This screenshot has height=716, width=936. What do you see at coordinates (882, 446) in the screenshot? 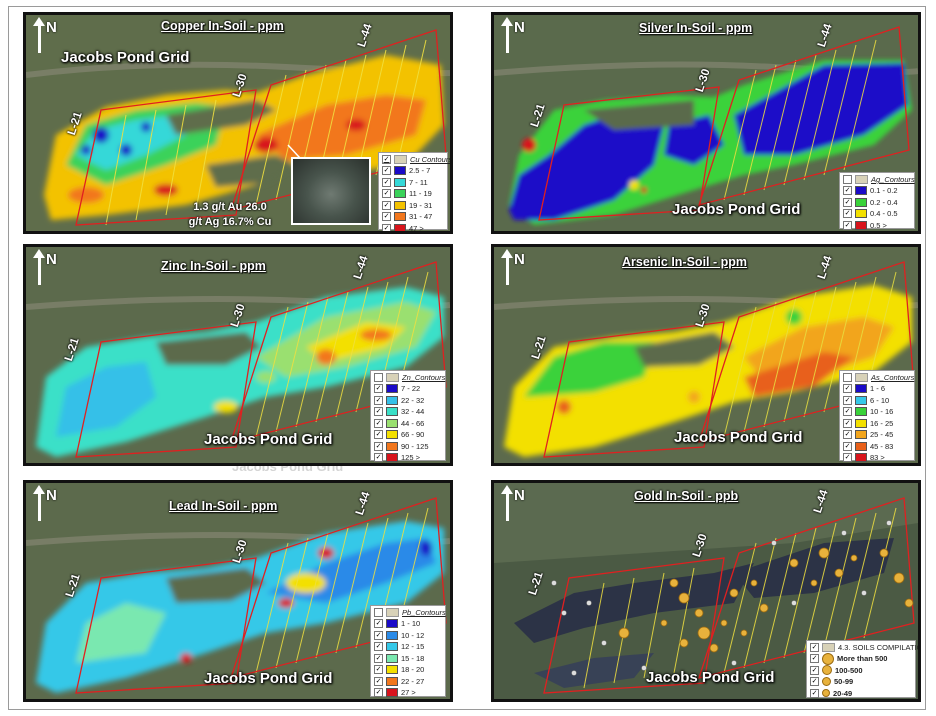
I see `legend-label: 45 - 83` at bounding box center [882, 446].